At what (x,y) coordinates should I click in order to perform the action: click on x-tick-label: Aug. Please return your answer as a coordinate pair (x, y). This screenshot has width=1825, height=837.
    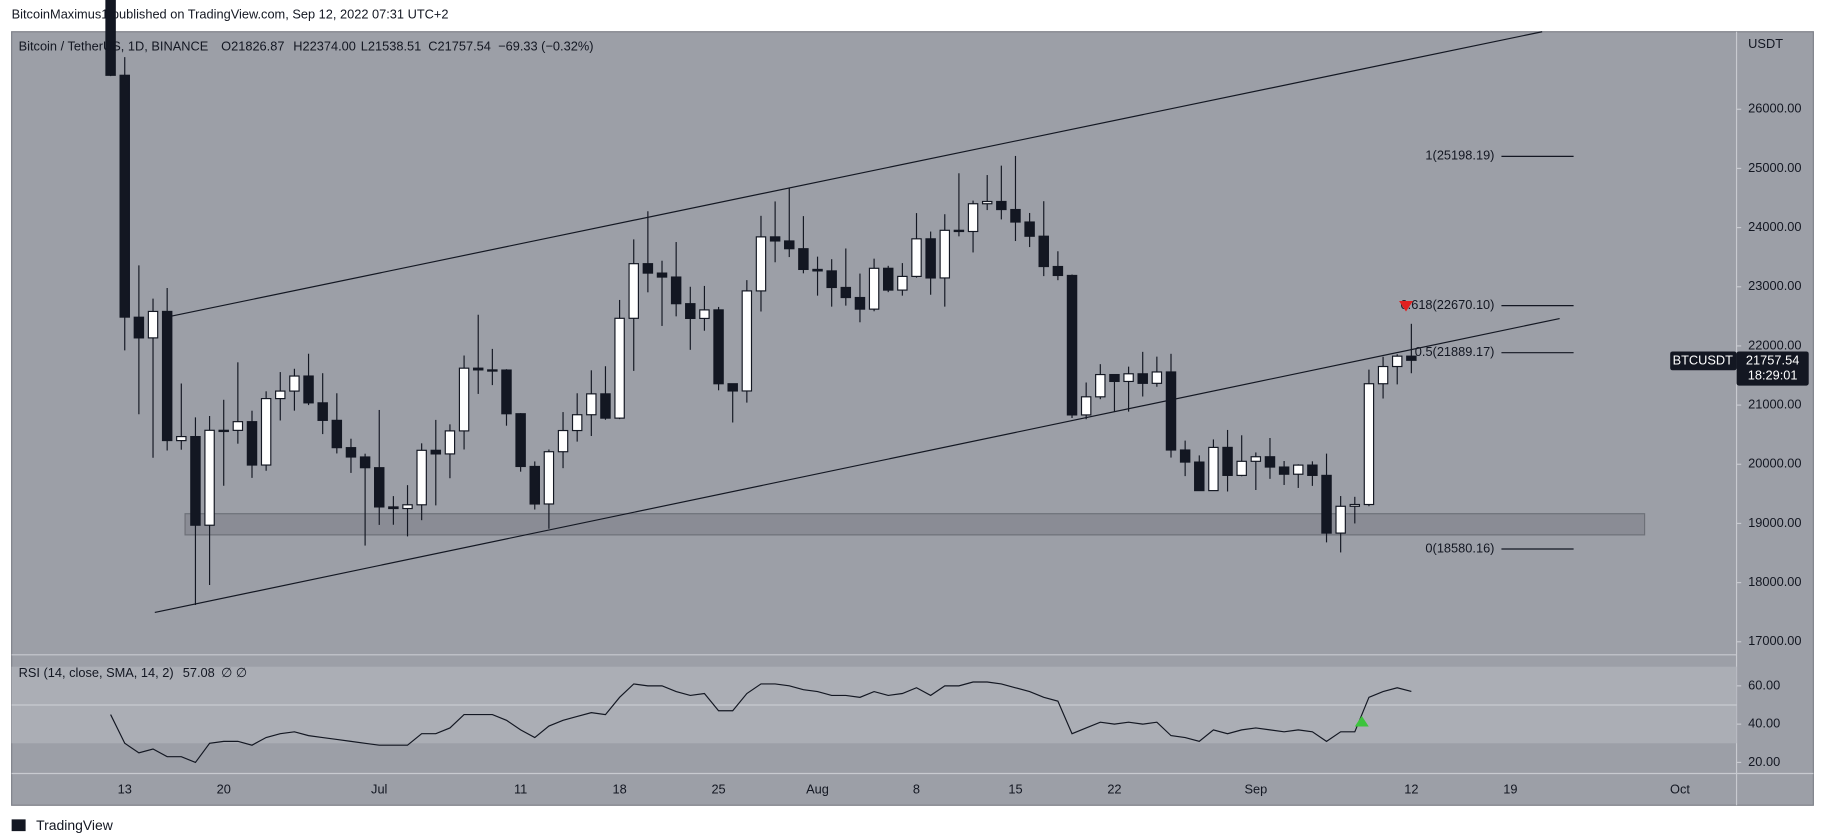
    Looking at the image, I should click on (817, 788).